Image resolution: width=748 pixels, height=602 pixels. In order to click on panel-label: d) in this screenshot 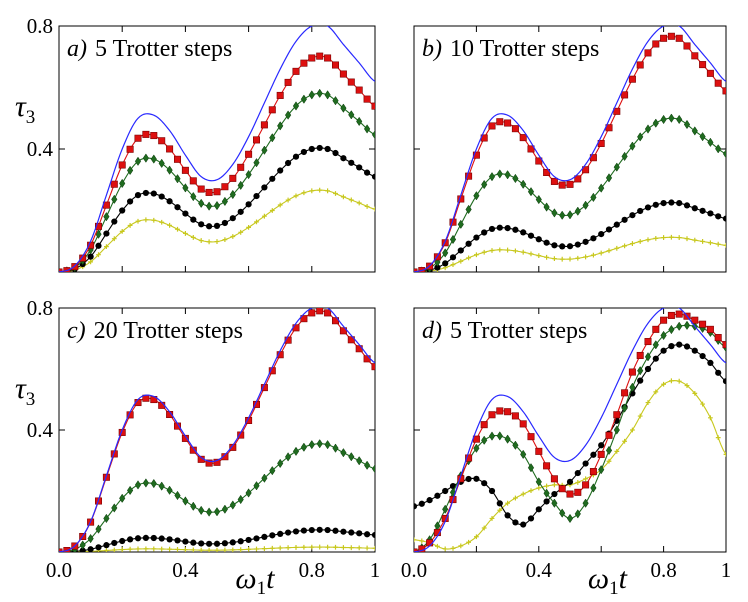, I will do `click(432, 331)`.